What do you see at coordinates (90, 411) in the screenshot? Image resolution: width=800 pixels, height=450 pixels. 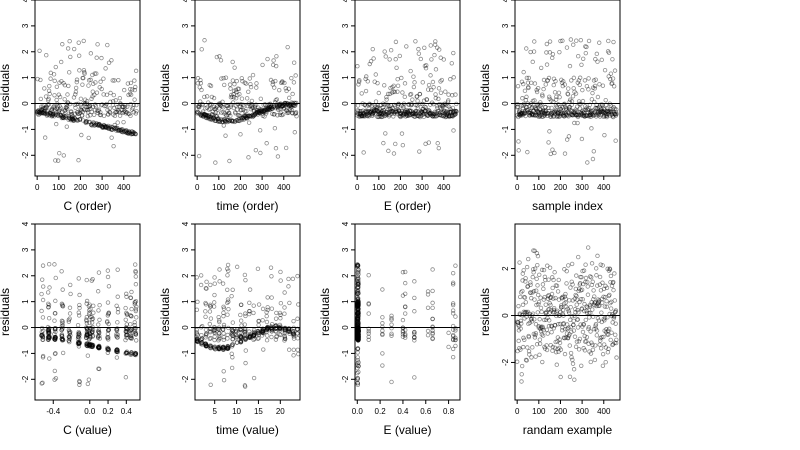 I see `x-tick-label: 0.0` at bounding box center [90, 411].